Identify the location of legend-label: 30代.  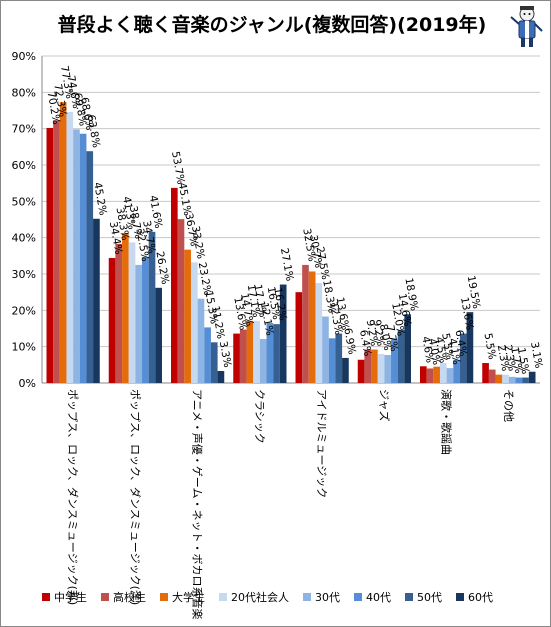
(327, 597).